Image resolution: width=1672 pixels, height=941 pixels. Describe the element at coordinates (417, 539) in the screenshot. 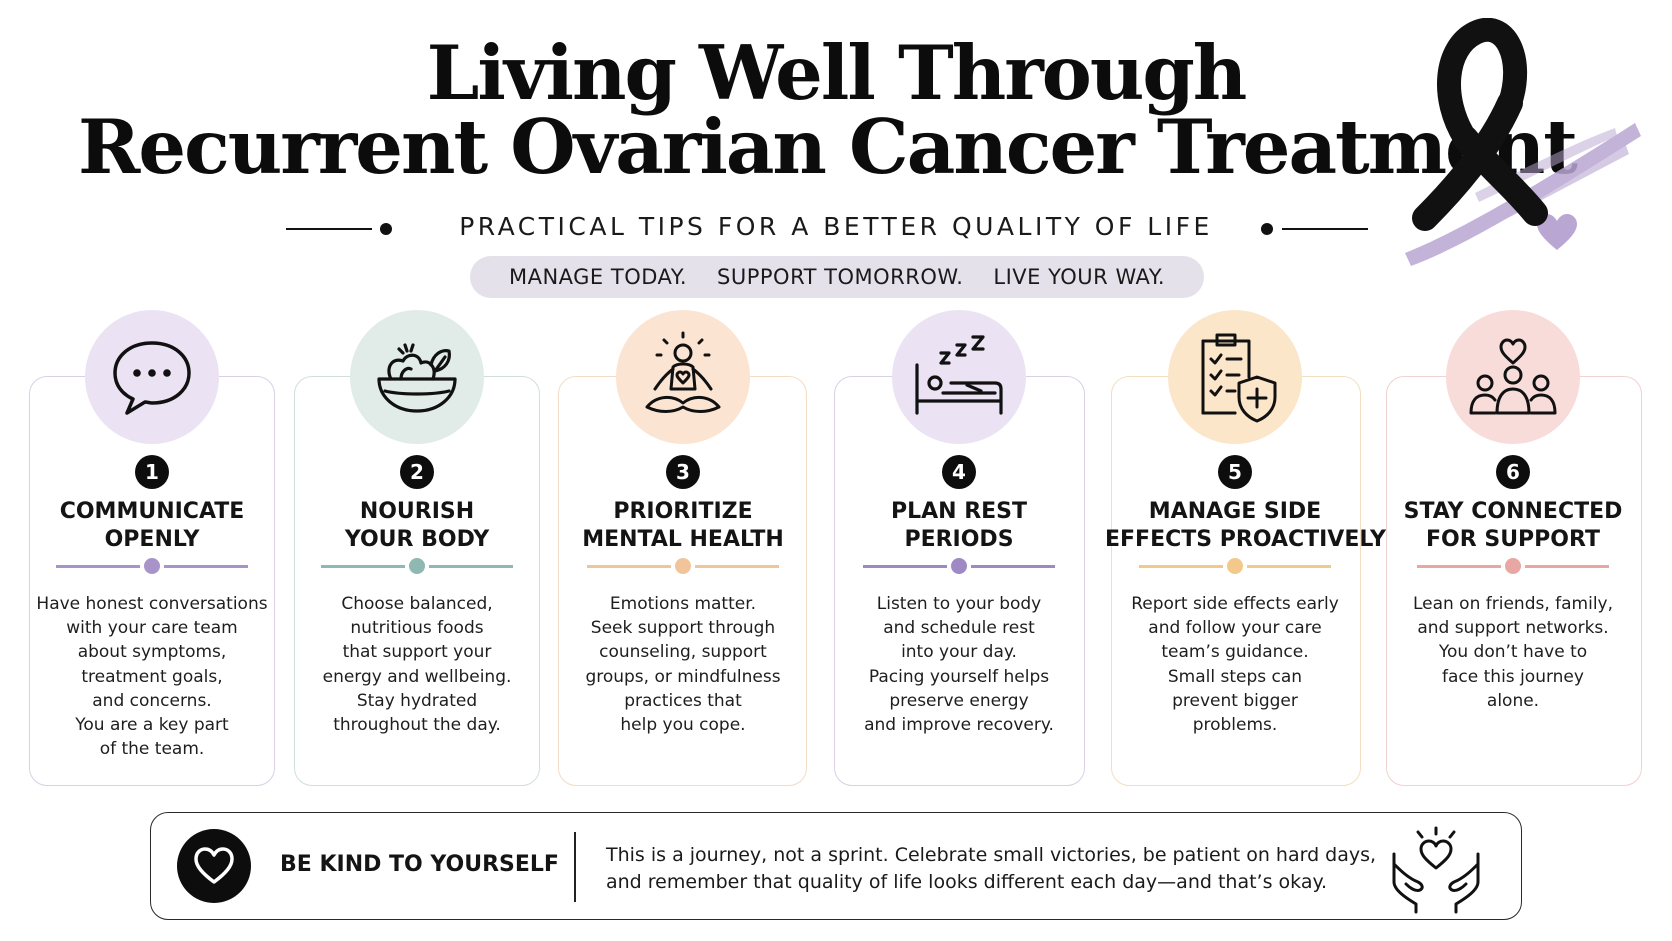

I see `tip-title-line: YOUR BODY` at that location.